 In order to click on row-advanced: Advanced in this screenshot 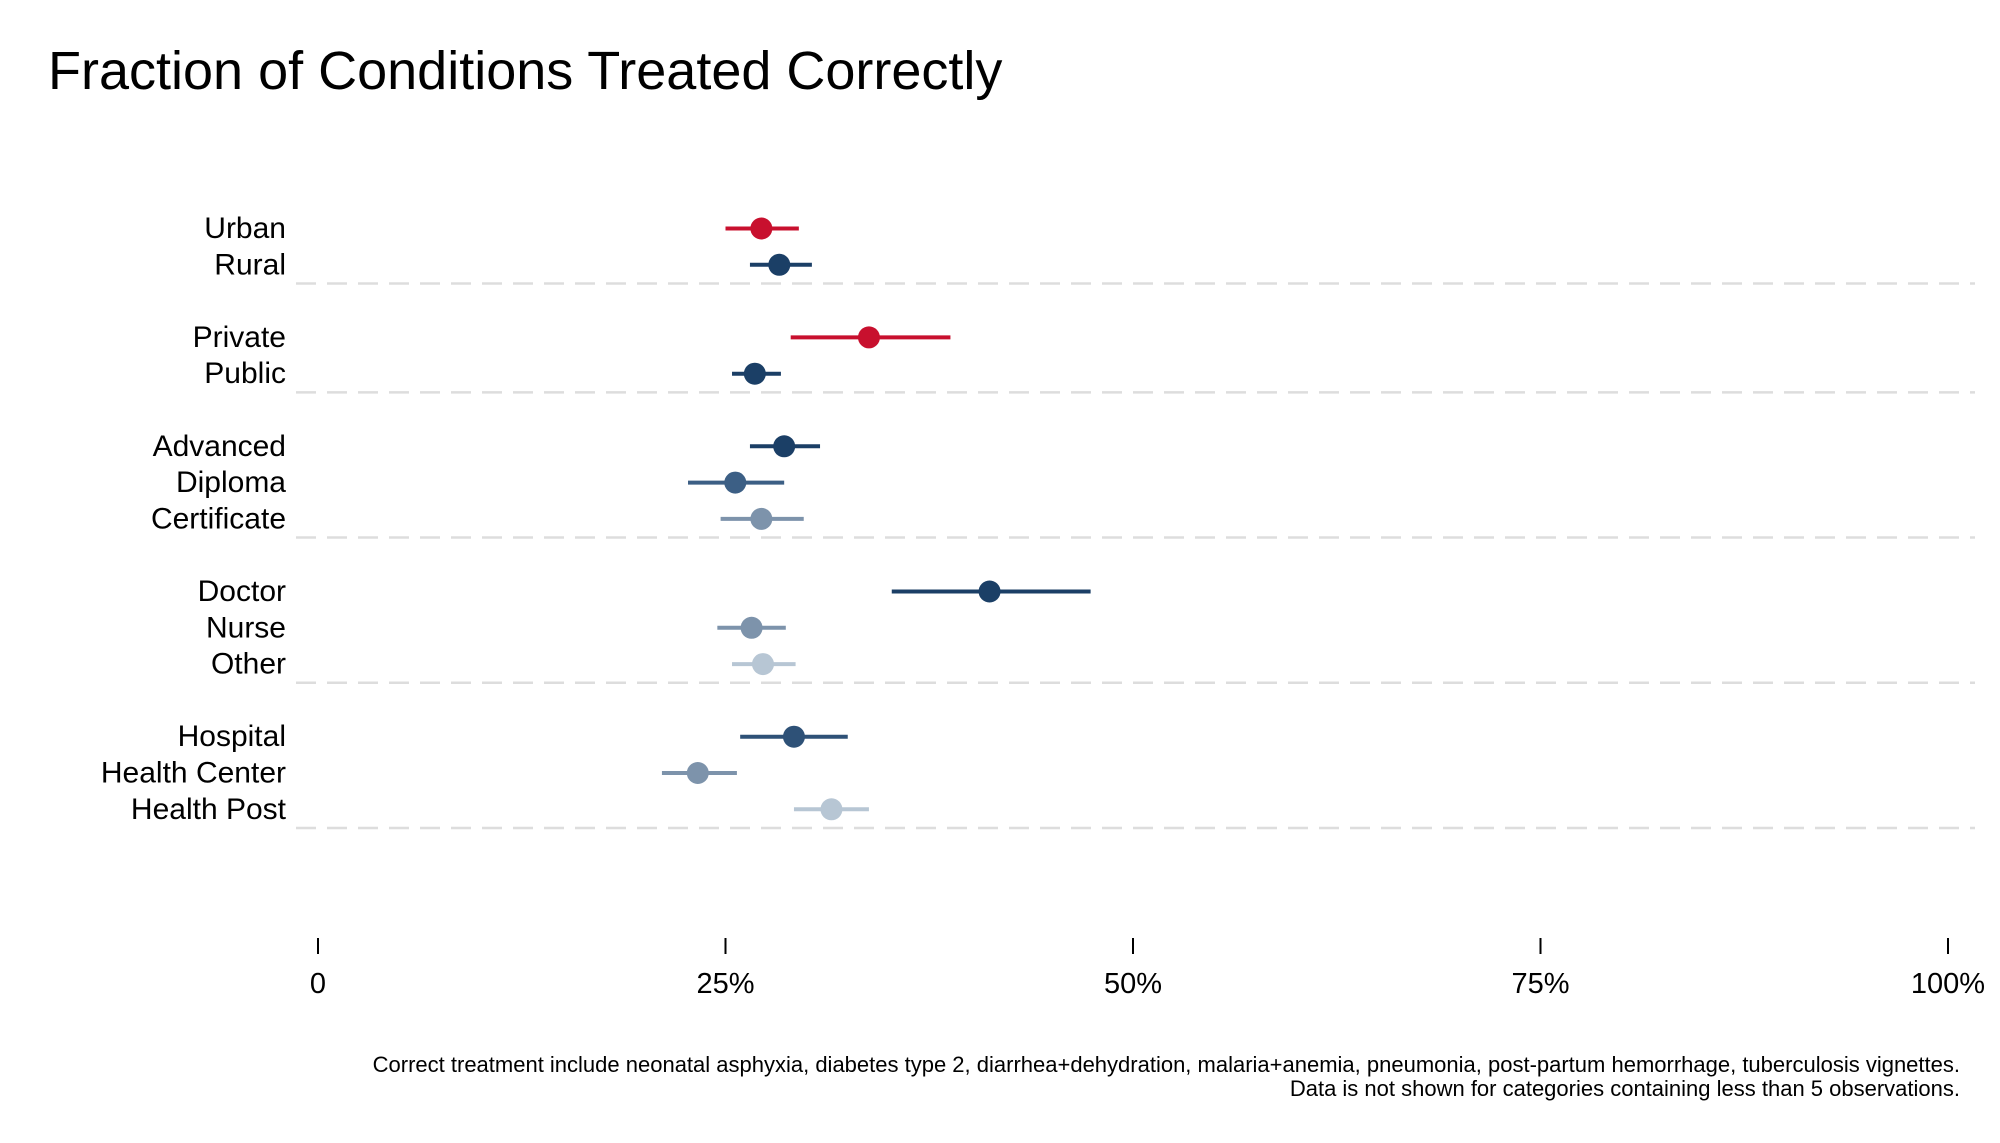, I will do `click(487, 446)`.